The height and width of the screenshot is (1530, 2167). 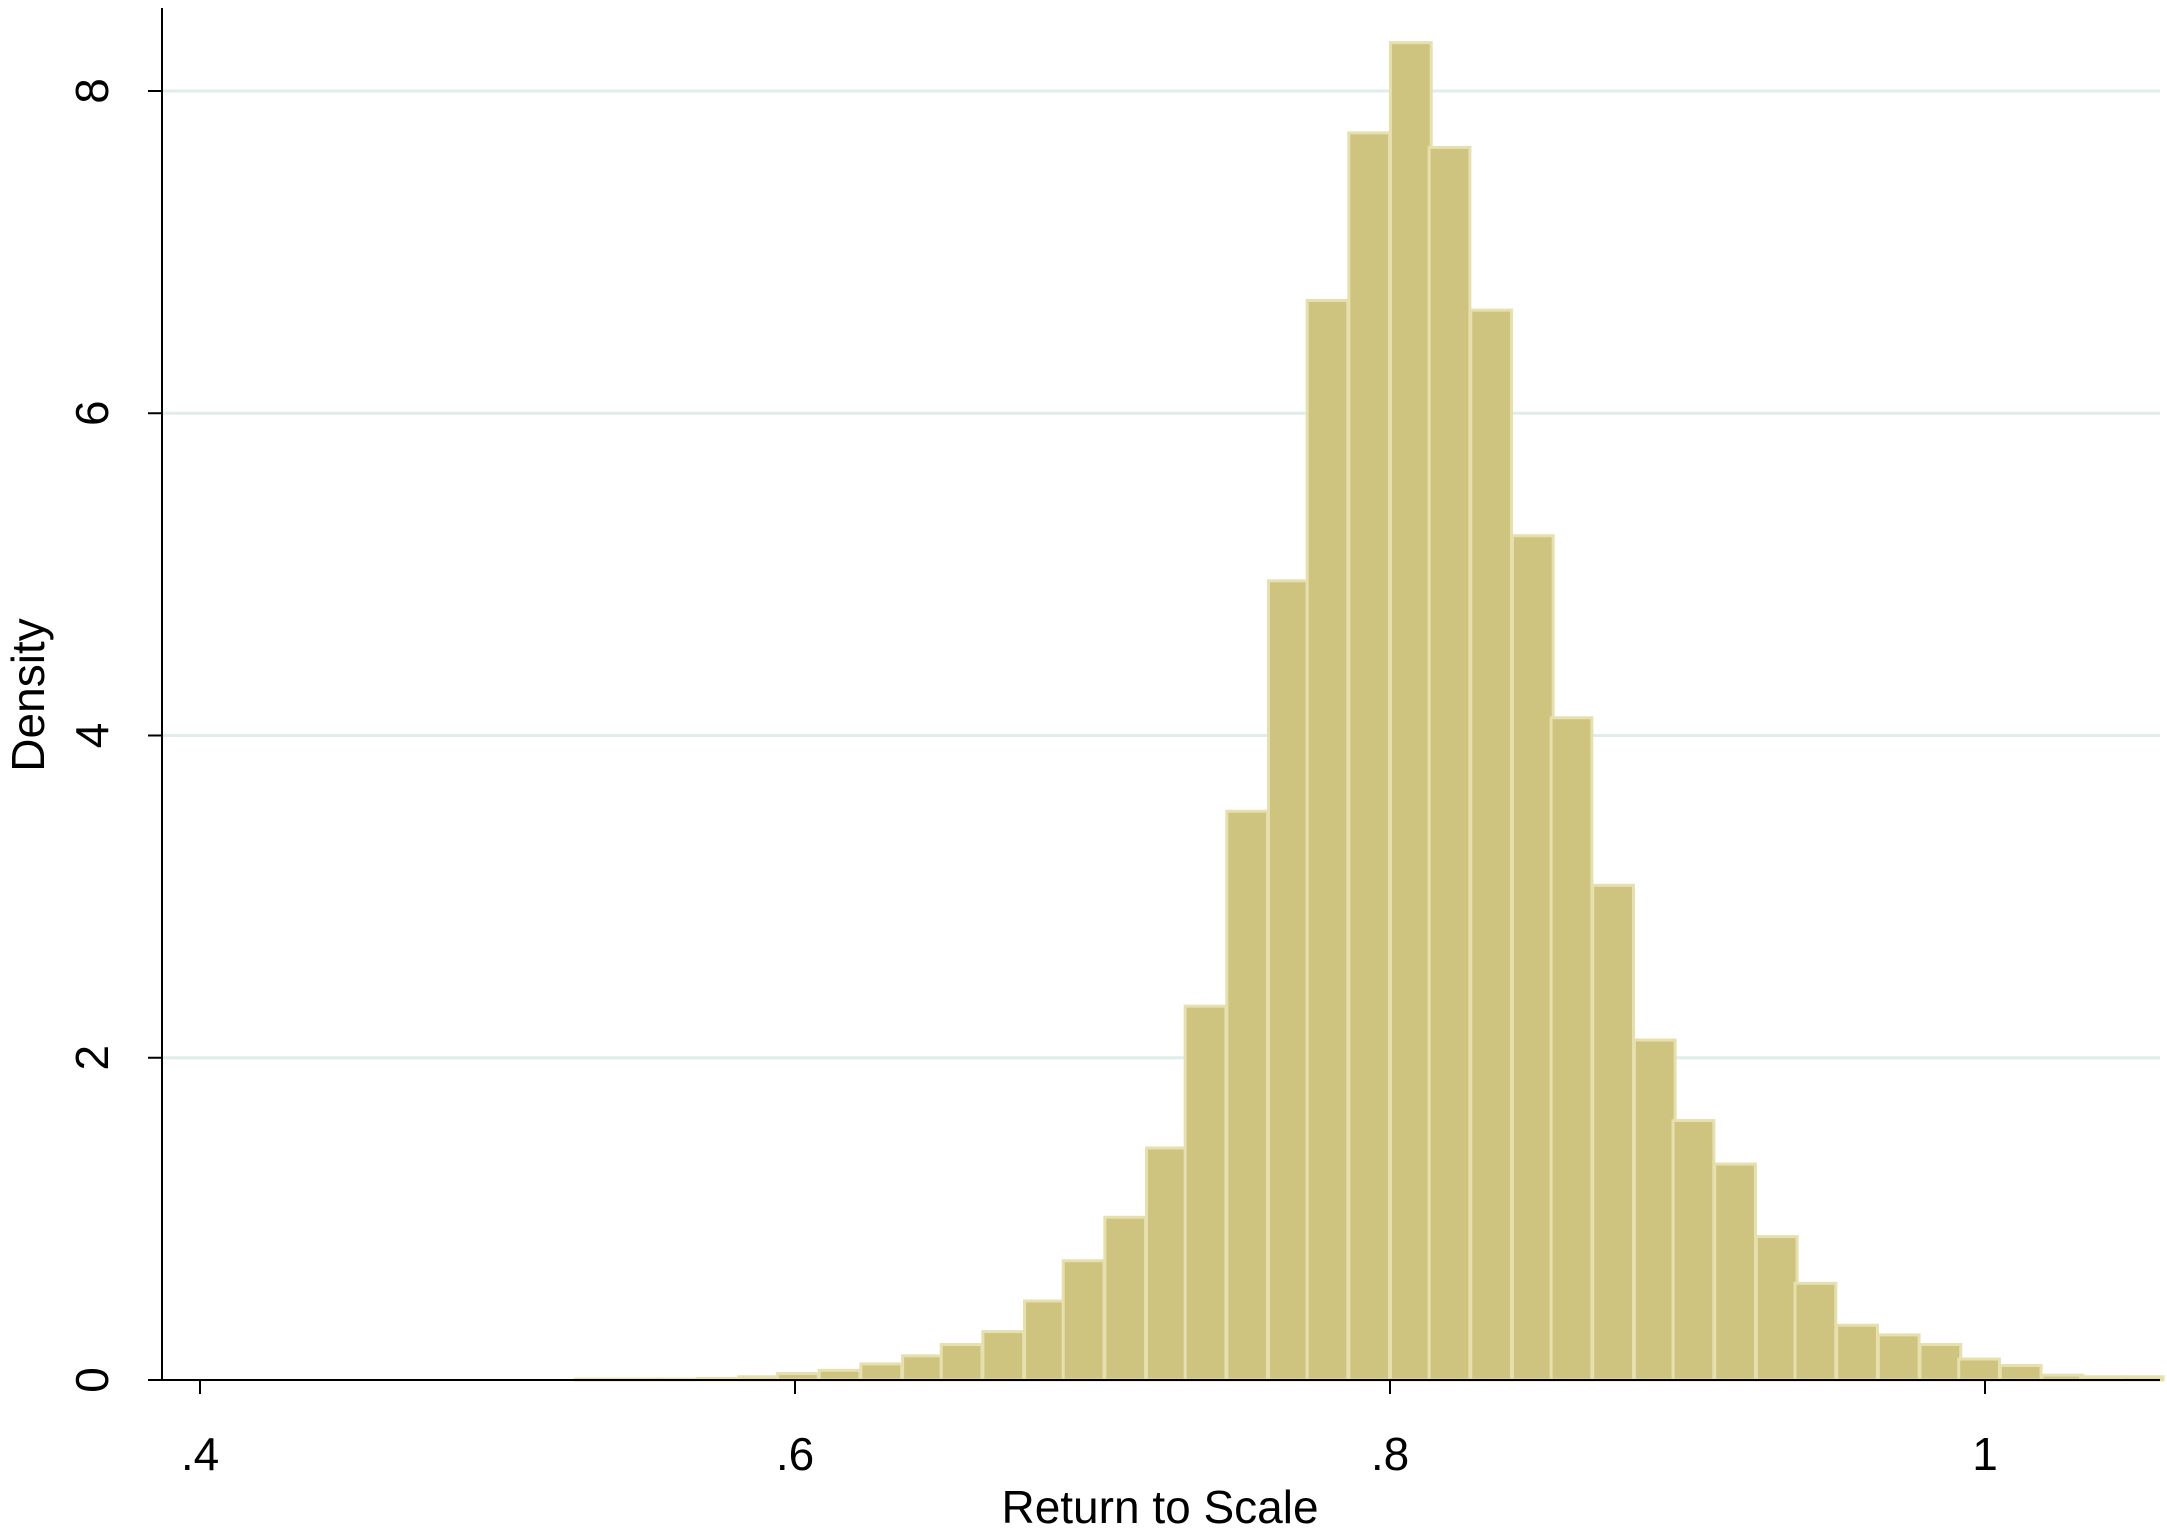 I want to click on y-tick-label: 6, so click(x=92, y=413).